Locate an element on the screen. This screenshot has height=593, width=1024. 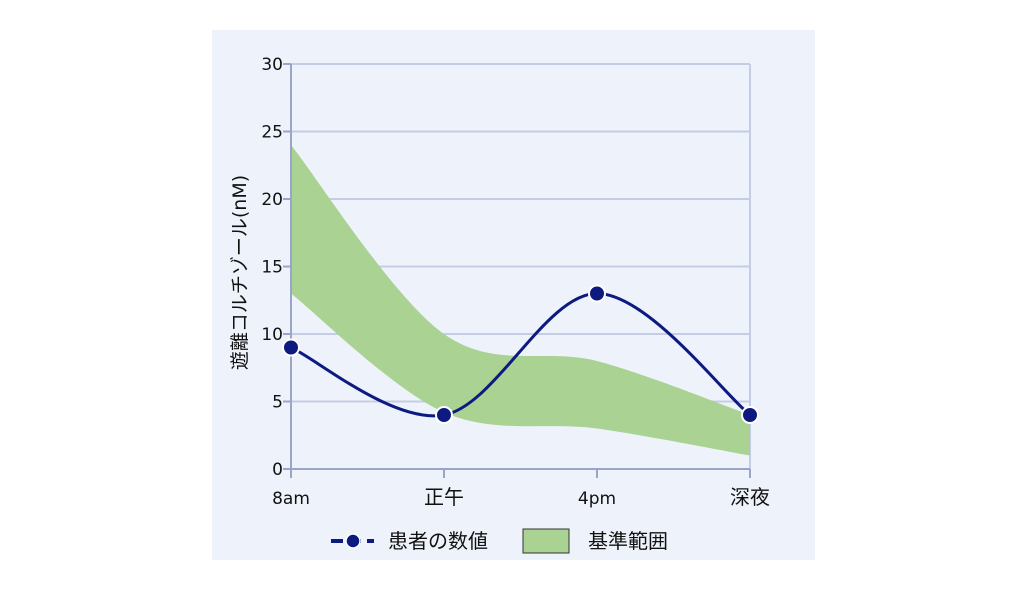
patient-line is located at coordinates (520, 354).